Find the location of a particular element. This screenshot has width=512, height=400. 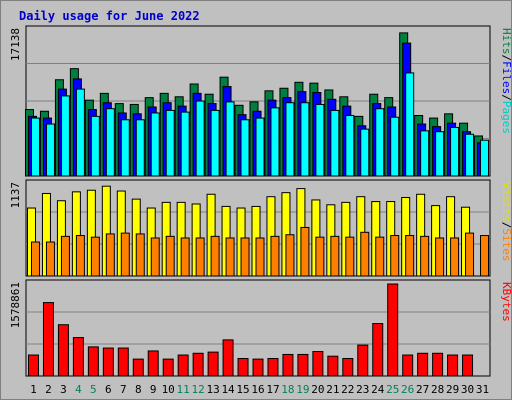

y-max-label-top: 17138 is located at coordinates (15, 44).